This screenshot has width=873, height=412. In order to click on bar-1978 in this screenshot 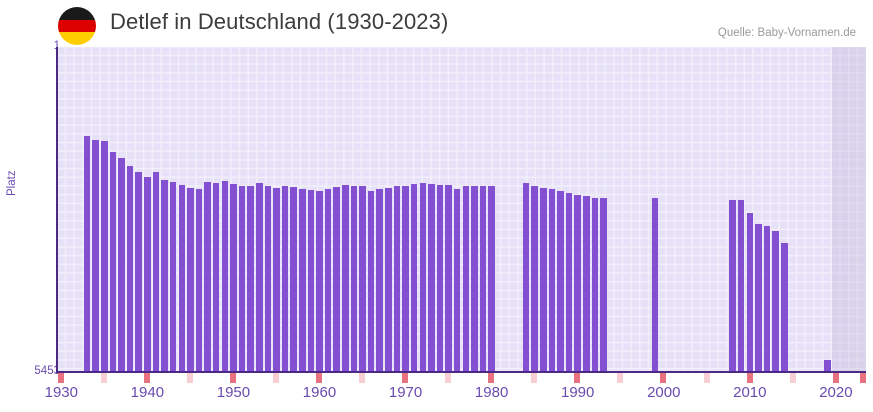, I will do `click(474, 278)`.